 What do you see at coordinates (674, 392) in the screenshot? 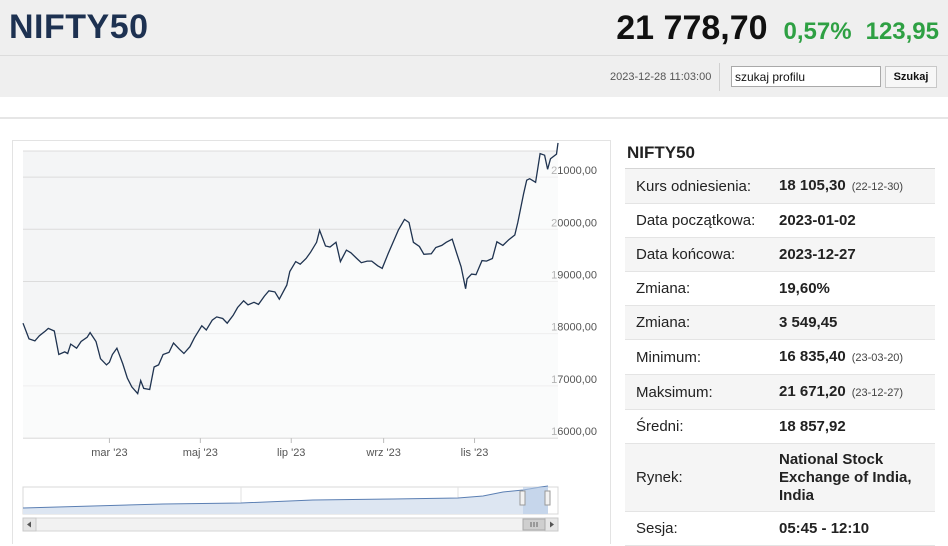
I see `stats-label: Maksimum:` at bounding box center [674, 392].